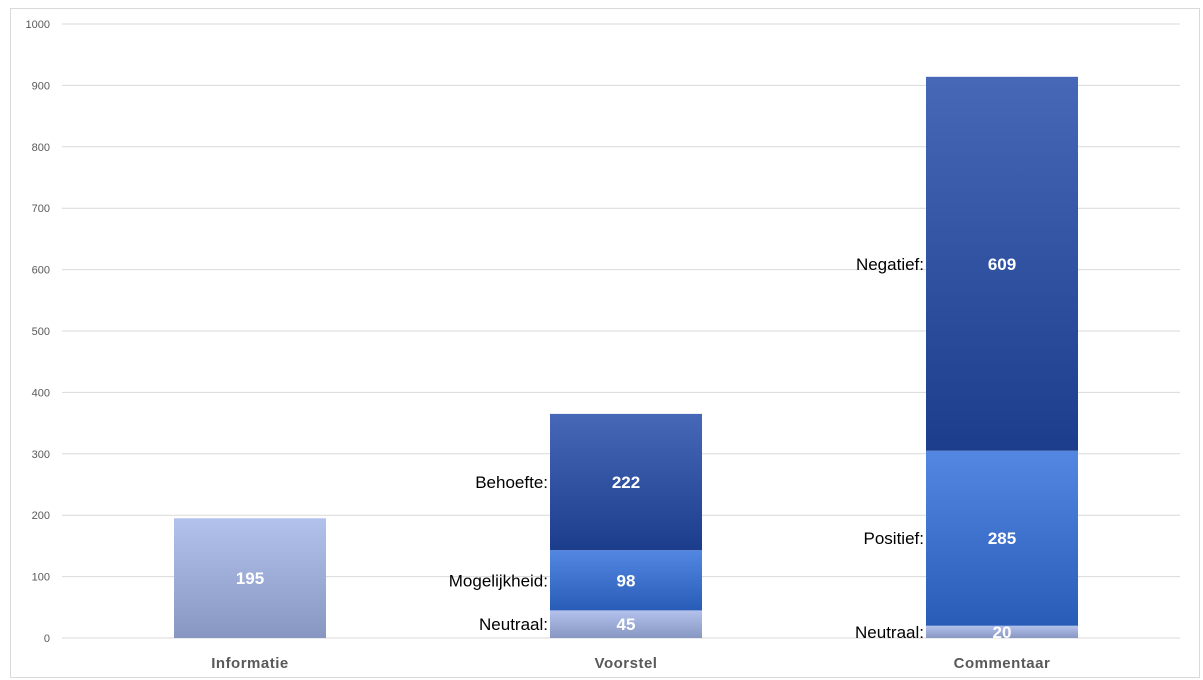 This screenshot has height=680, width=1203. I want to click on segment-value-label: 222, so click(626, 482).